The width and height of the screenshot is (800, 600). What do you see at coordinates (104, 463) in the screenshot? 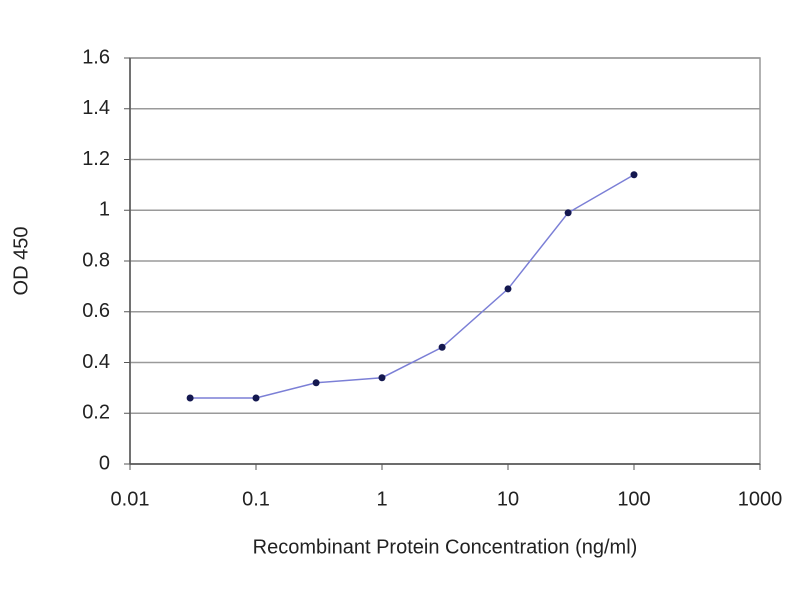
I see `y-tick-label: 0` at bounding box center [104, 463].